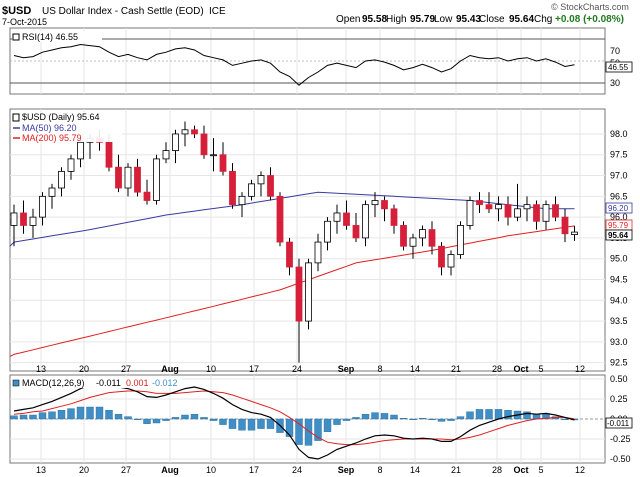 This screenshot has width=640, height=477. I want to click on chg-value: +0.08 (+0.08%), so click(589, 19).